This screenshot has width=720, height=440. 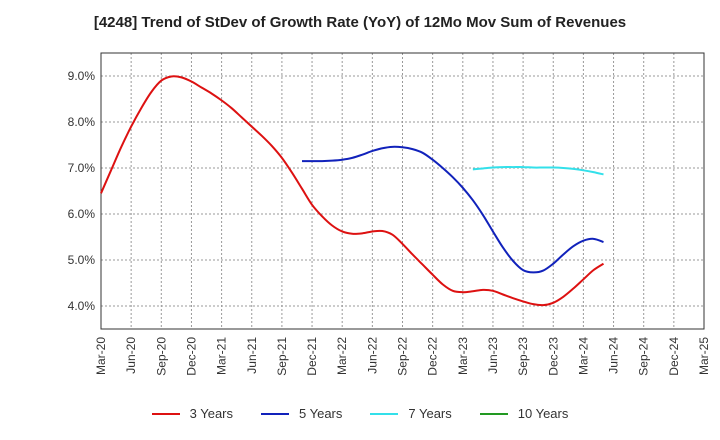 I want to click on x-tick-label: Mar-25, so click(x=704, y=356).